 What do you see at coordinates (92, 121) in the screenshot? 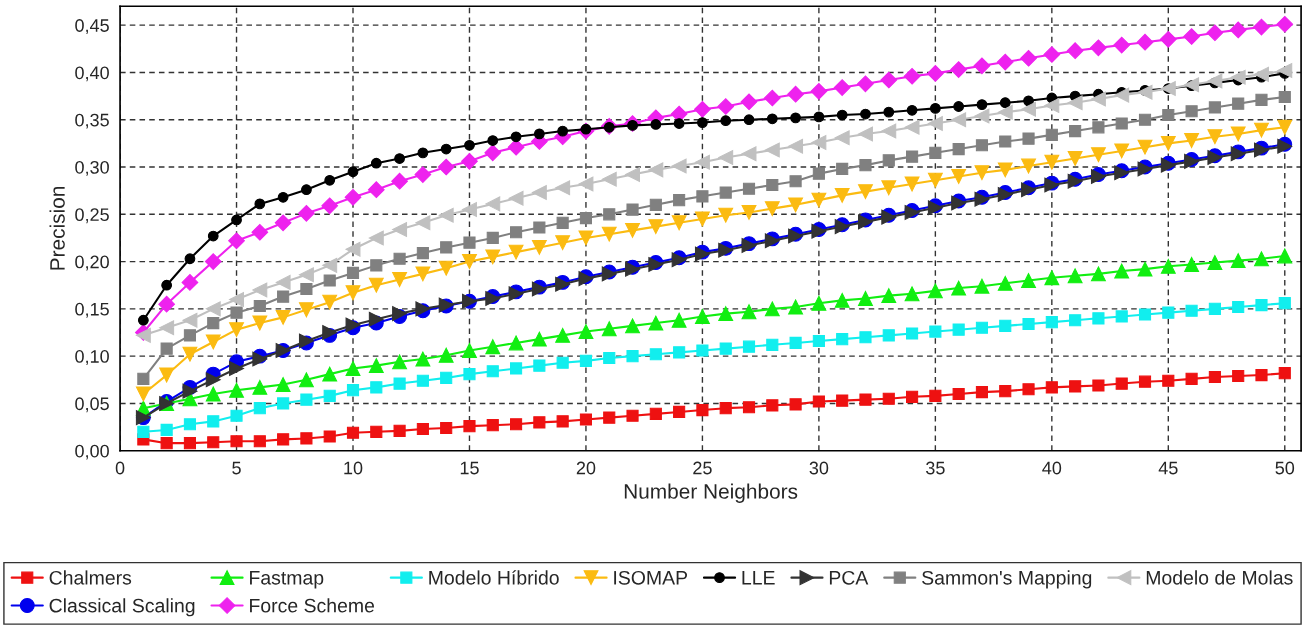
I see `y-tick-label: 0,35` at bounding box center [92, 121].